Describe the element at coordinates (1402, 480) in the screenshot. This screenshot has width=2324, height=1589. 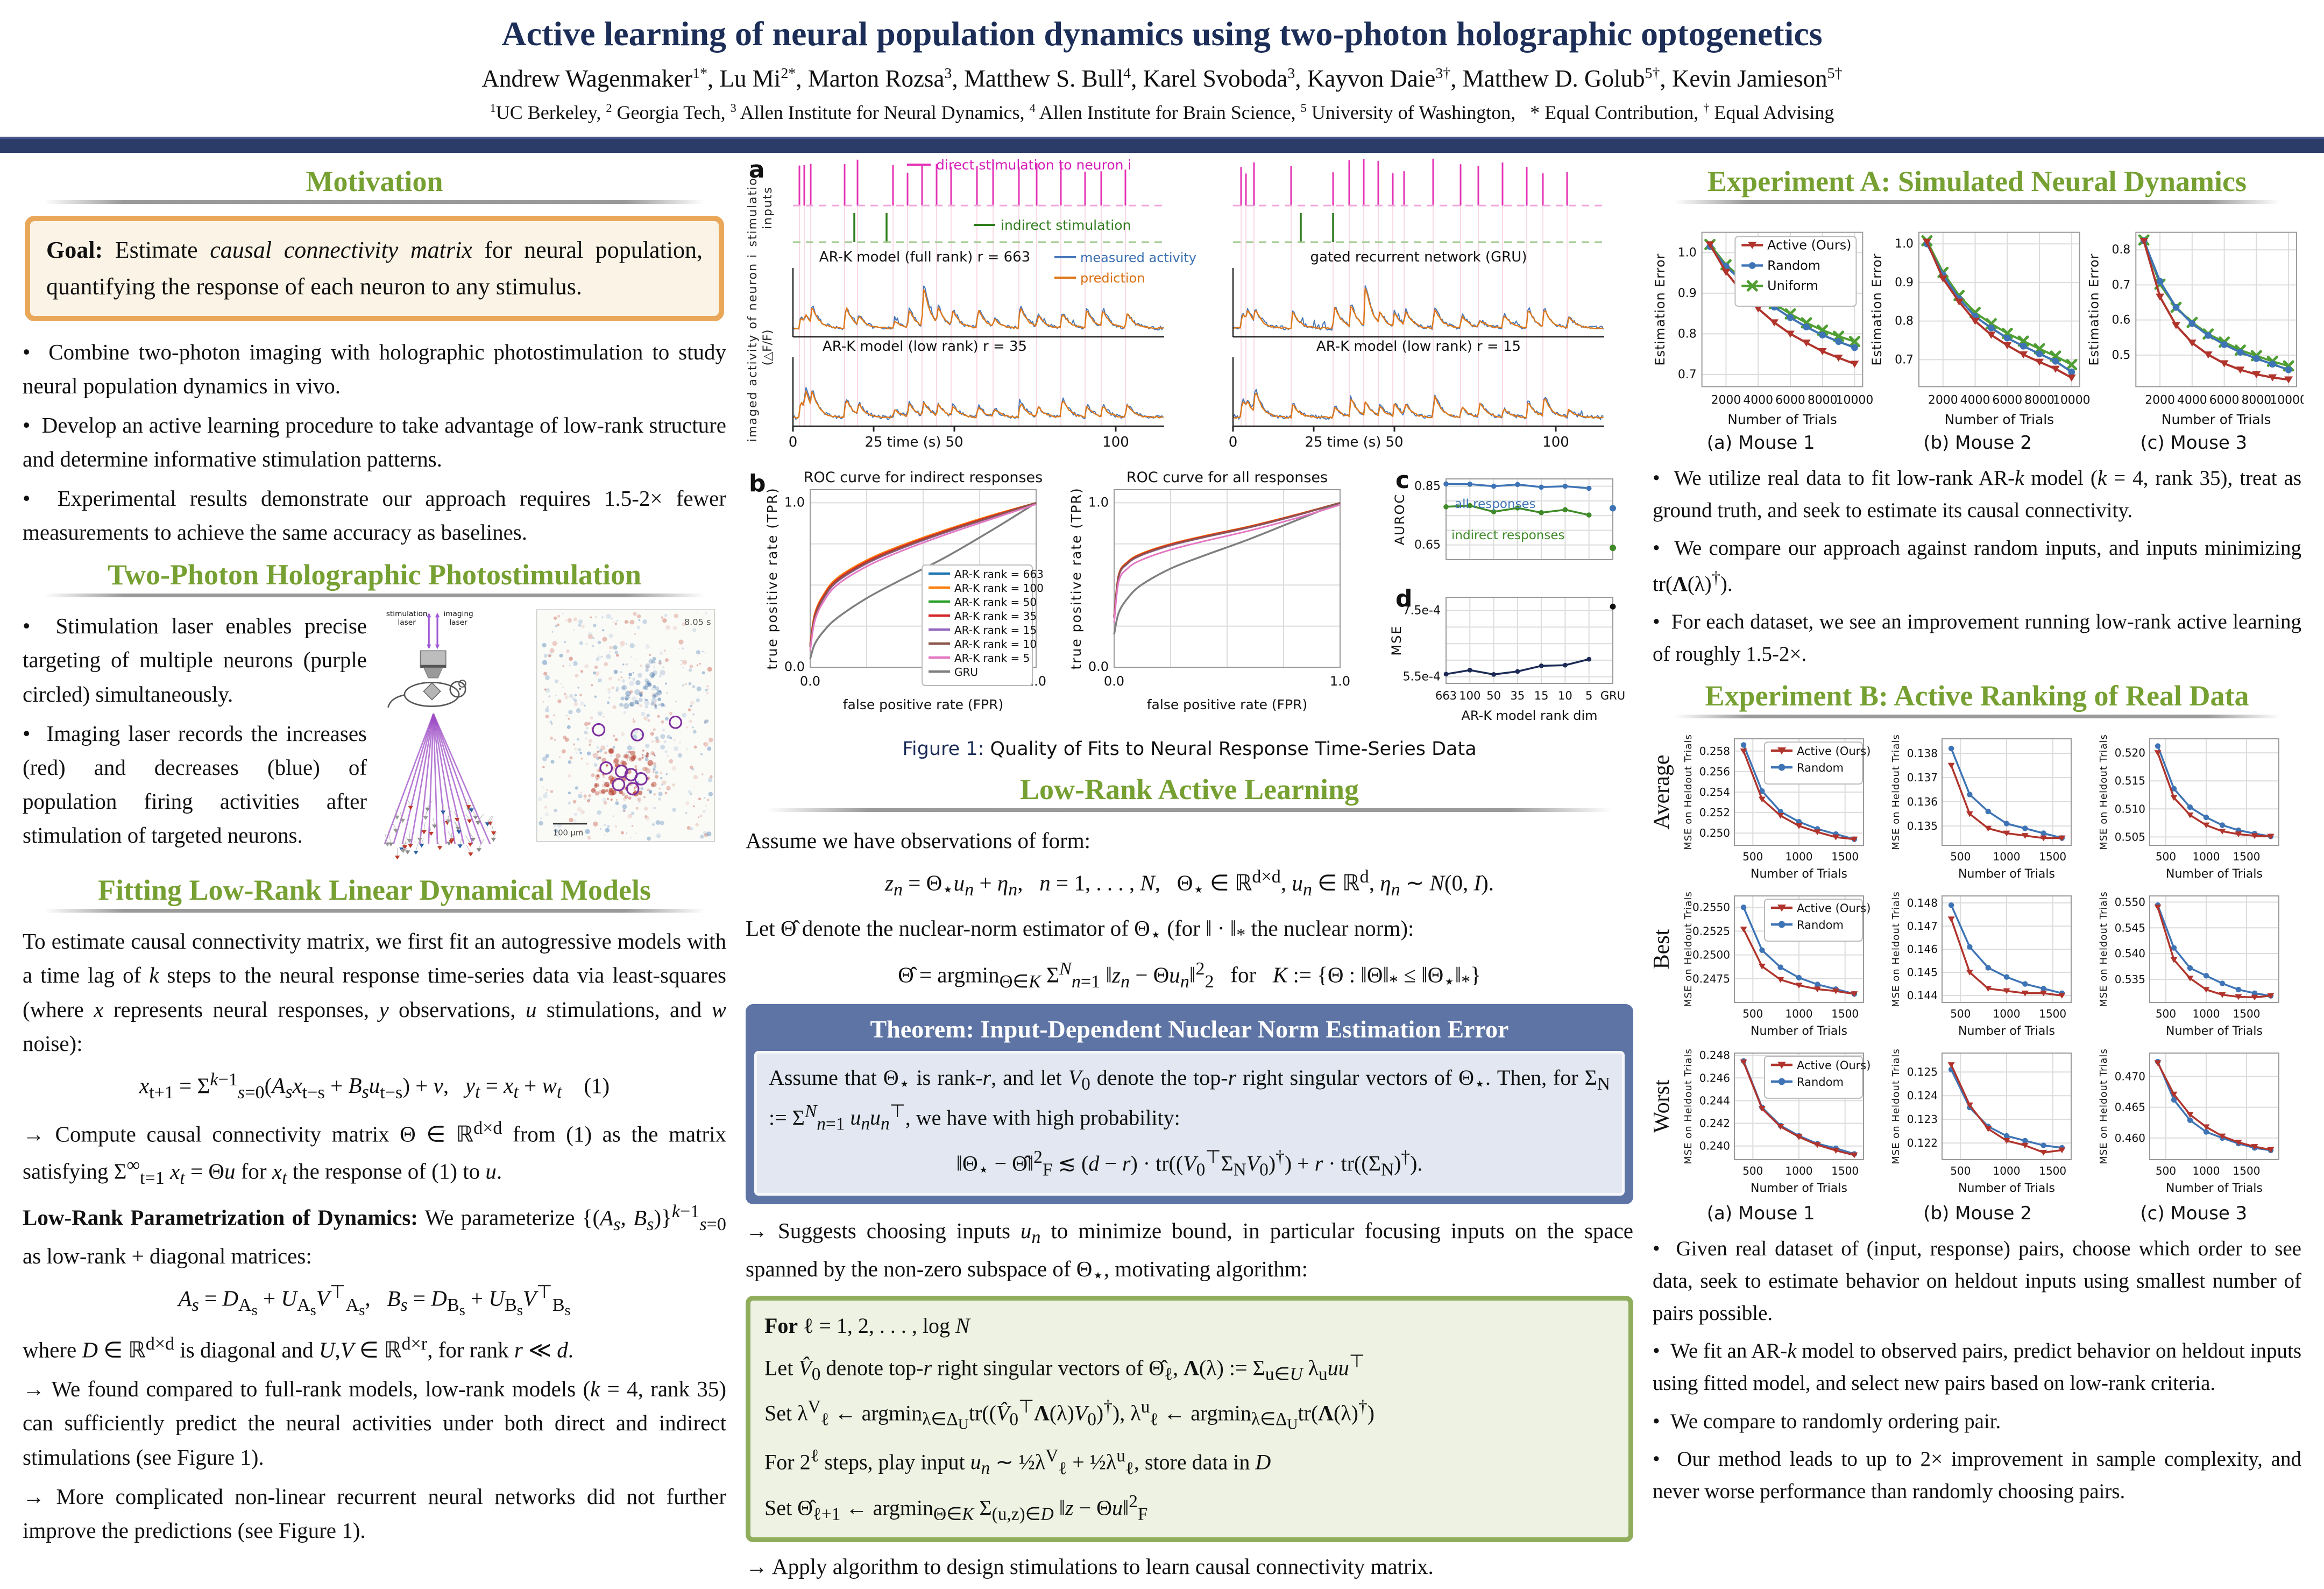
I see `svg-text: c` at that location.